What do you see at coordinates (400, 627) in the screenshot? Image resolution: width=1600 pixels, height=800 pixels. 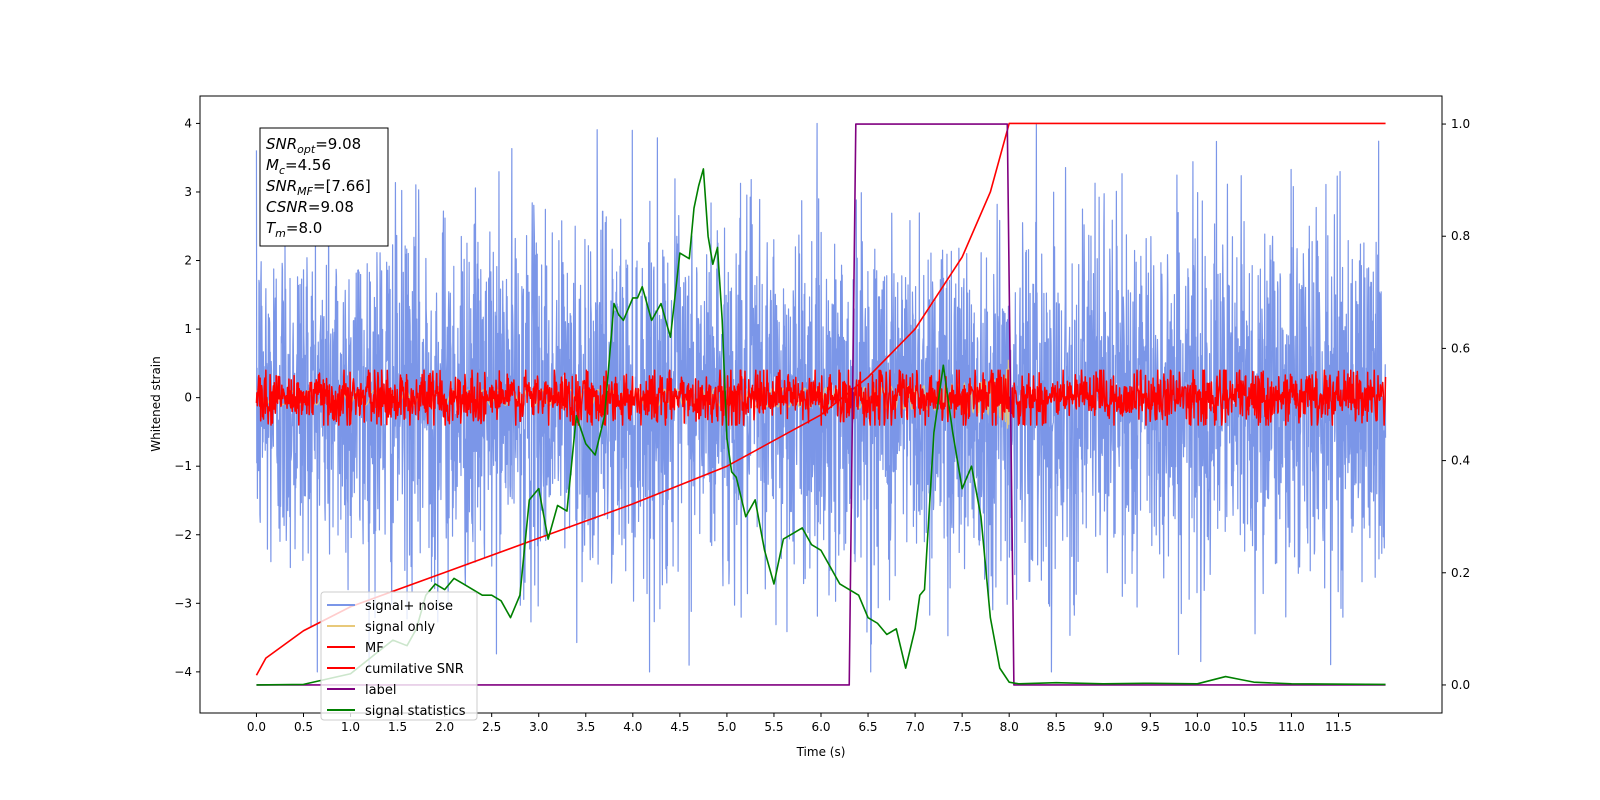 I see `legend-label: signal only` at bounding box center [400, 627].